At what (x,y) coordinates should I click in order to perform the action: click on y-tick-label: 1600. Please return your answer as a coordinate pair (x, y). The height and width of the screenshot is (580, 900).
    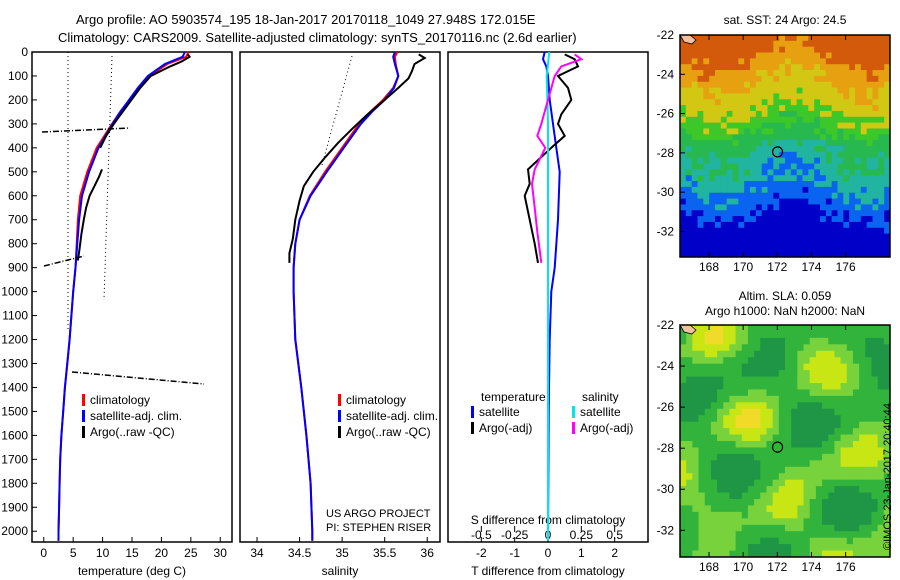
    Looking at the image, I should click on (14, 435).